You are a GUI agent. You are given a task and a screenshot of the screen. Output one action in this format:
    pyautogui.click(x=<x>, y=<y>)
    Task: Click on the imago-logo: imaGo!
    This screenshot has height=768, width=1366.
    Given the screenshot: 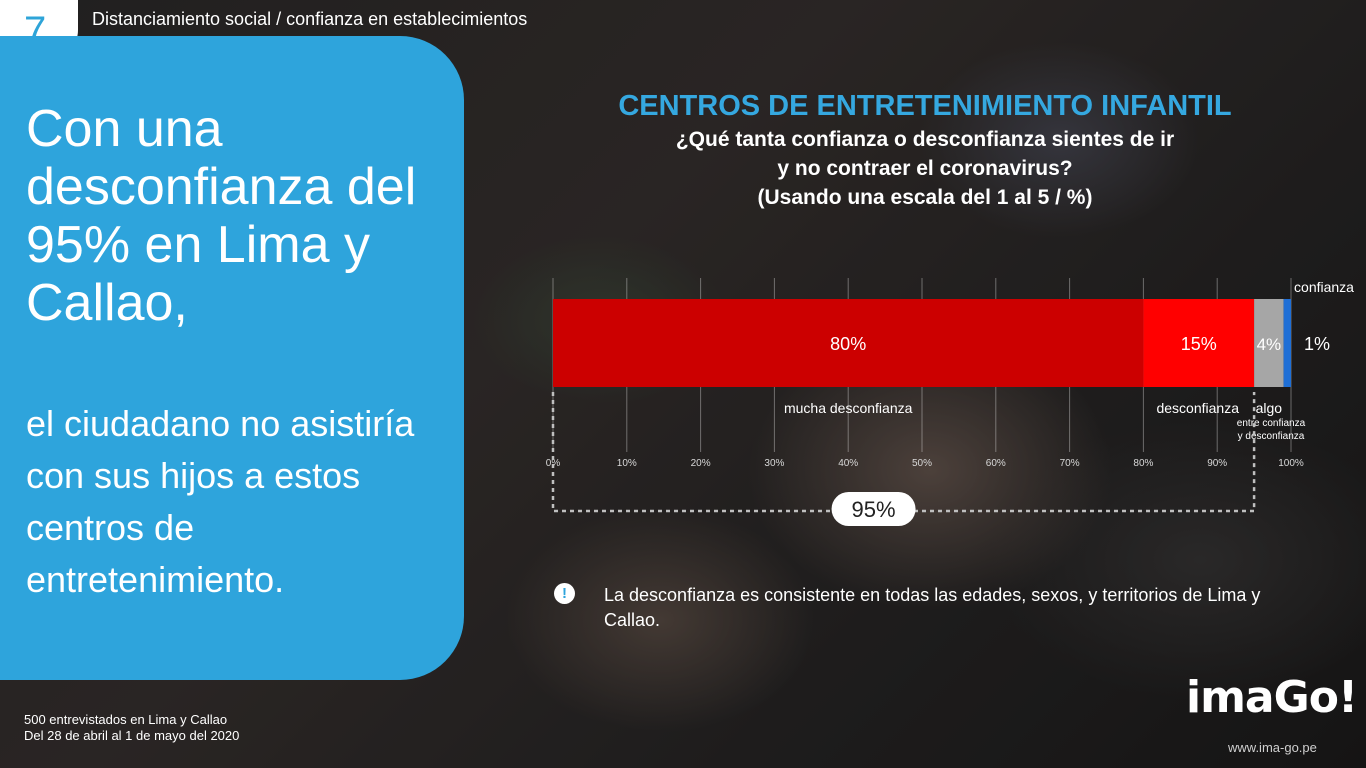 What is the action you would take?
    pyautogui.click(x=1272, y=697)
    